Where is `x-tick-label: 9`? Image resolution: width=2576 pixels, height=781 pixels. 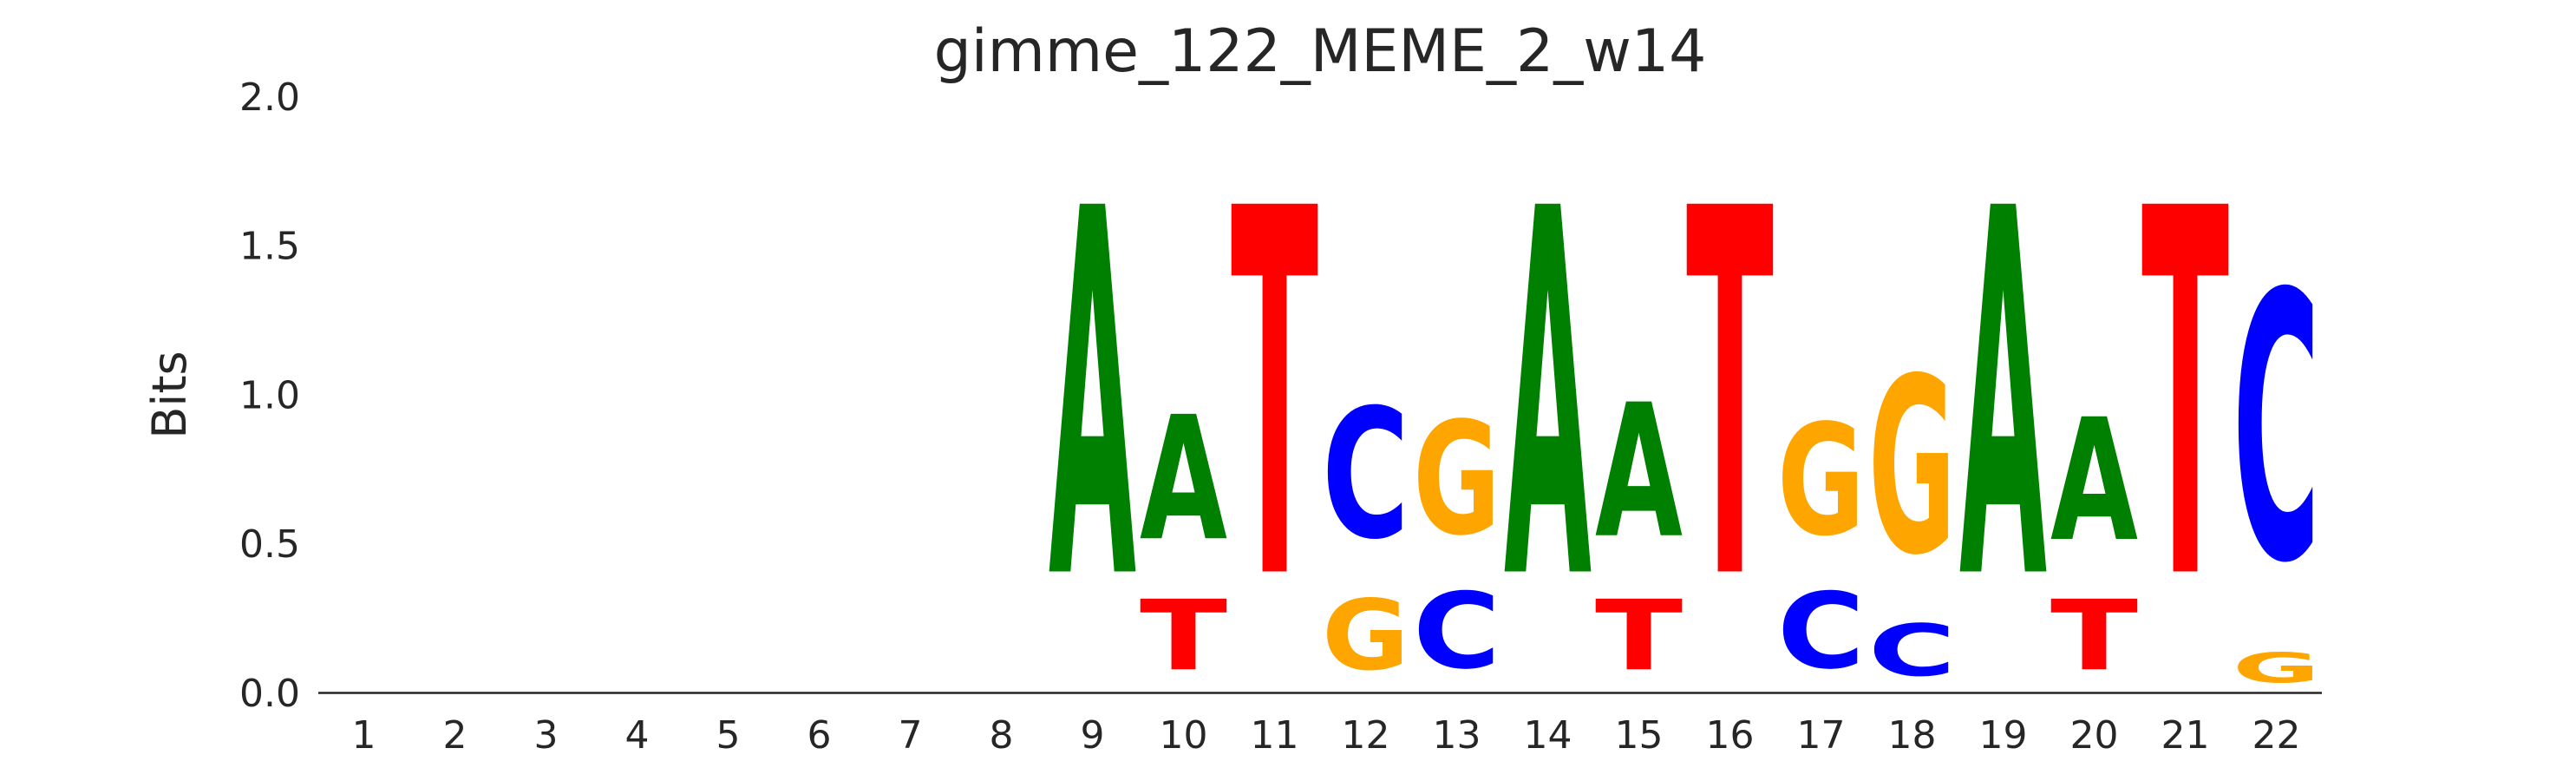
x-tick-label: 9 is located at coordinates (1093, 735).